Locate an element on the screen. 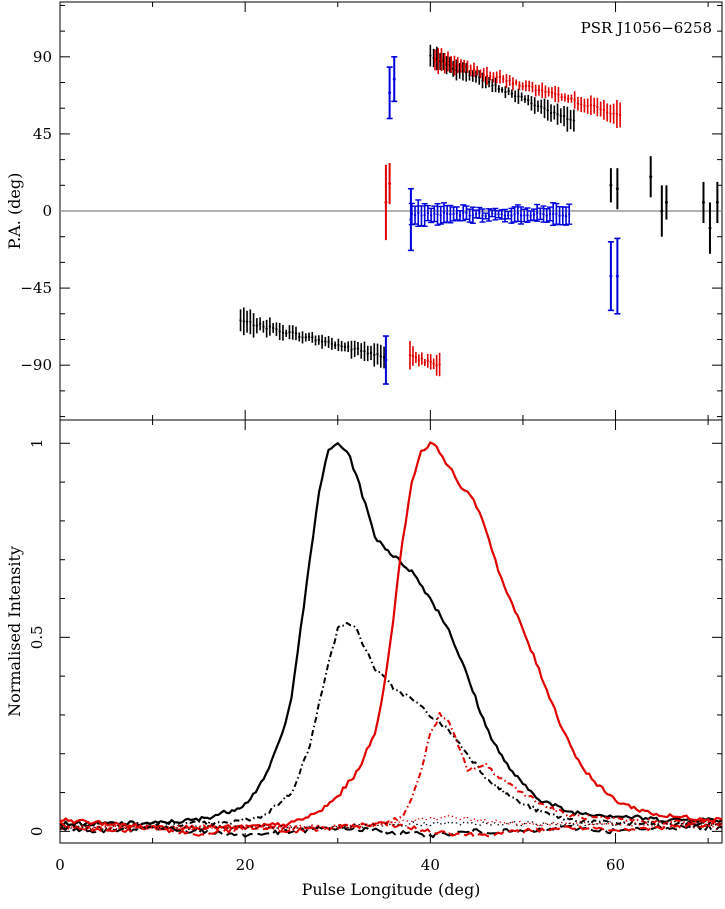 Image resolution: width=725 pixels, height=909 pixels. pa-y-axis-title: P.A. (deg) is located at coordinates (14, 211).